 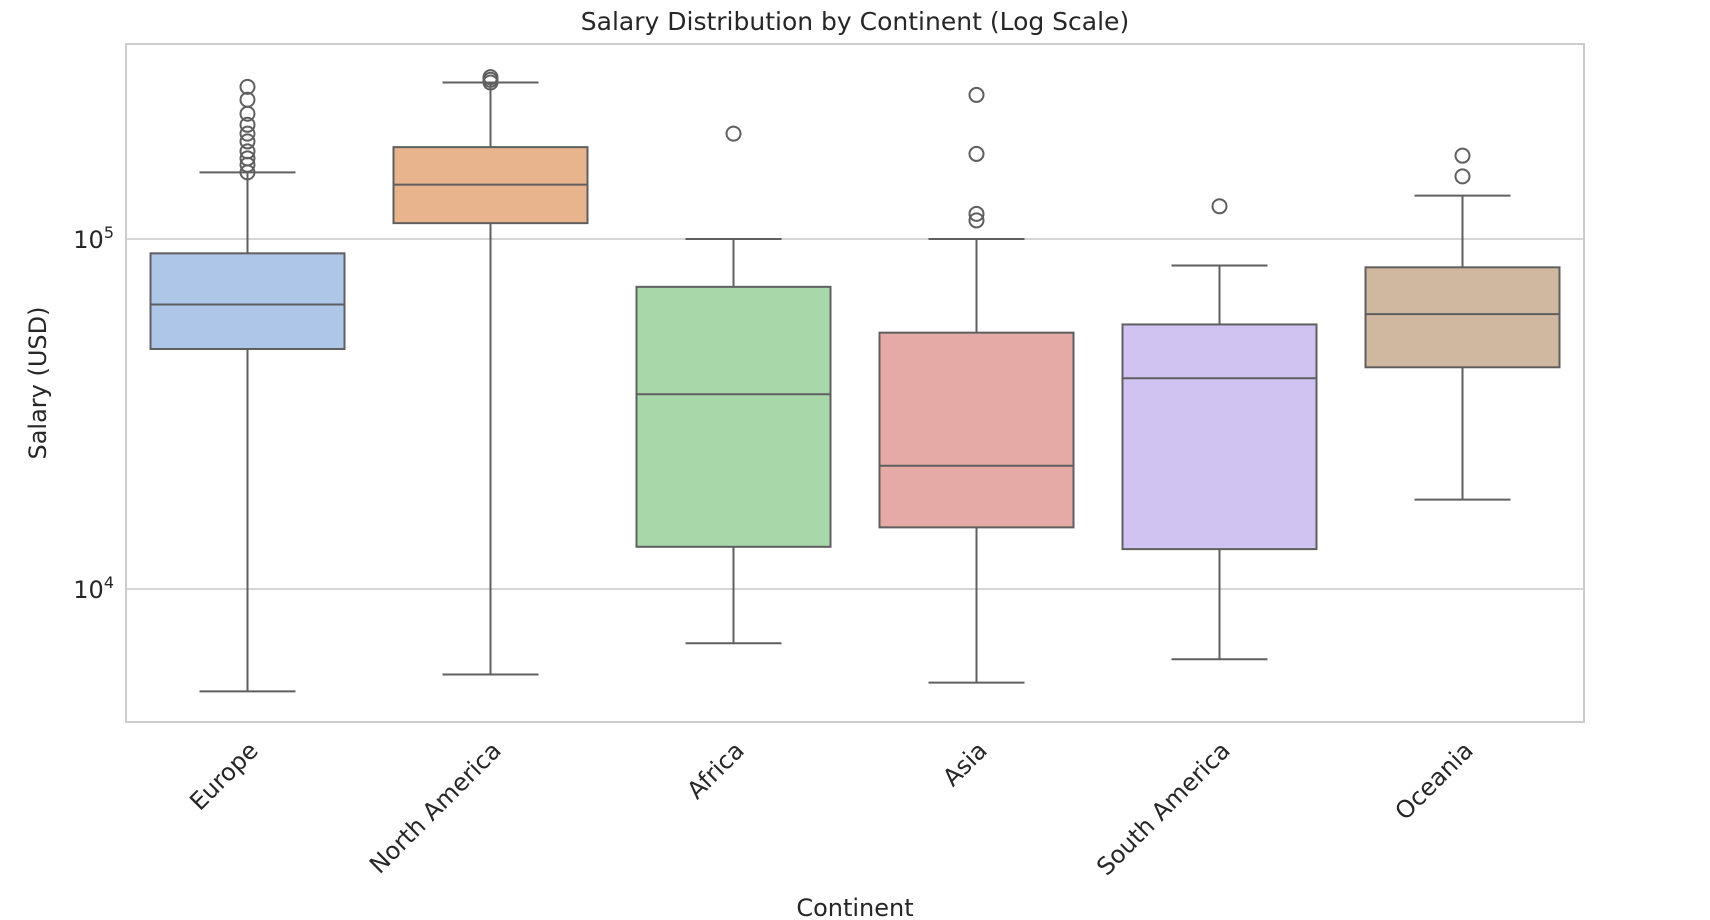 What do you see at coordinates (716, 770) in the screenshot?
I see `x-tick-label-africa: Africa` at bounding box center [716, 770].